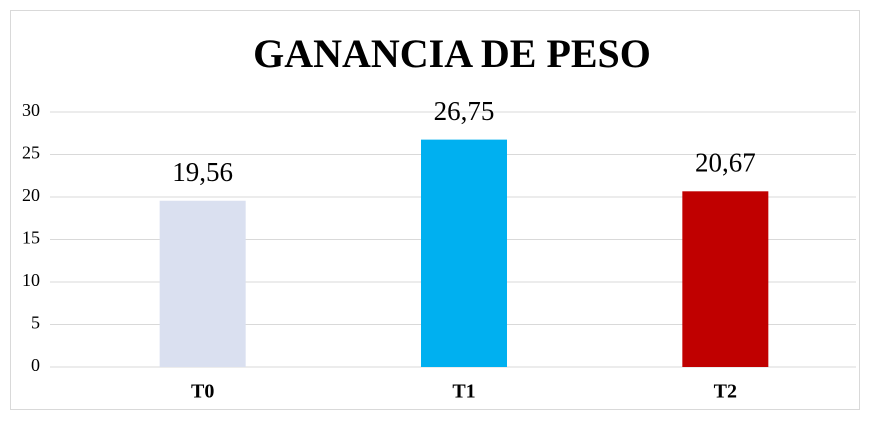  Describe the element at coordinates (463, 392) in the screenshot. I see `x-tick-label: T1` at that location.